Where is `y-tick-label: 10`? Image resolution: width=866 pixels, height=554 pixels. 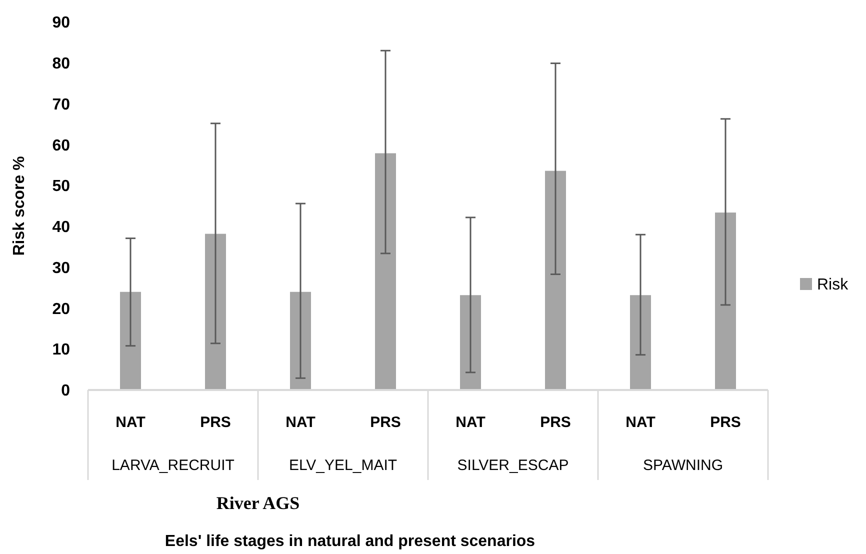
y-tick-label: 10 is located at coordinates (61, 350).